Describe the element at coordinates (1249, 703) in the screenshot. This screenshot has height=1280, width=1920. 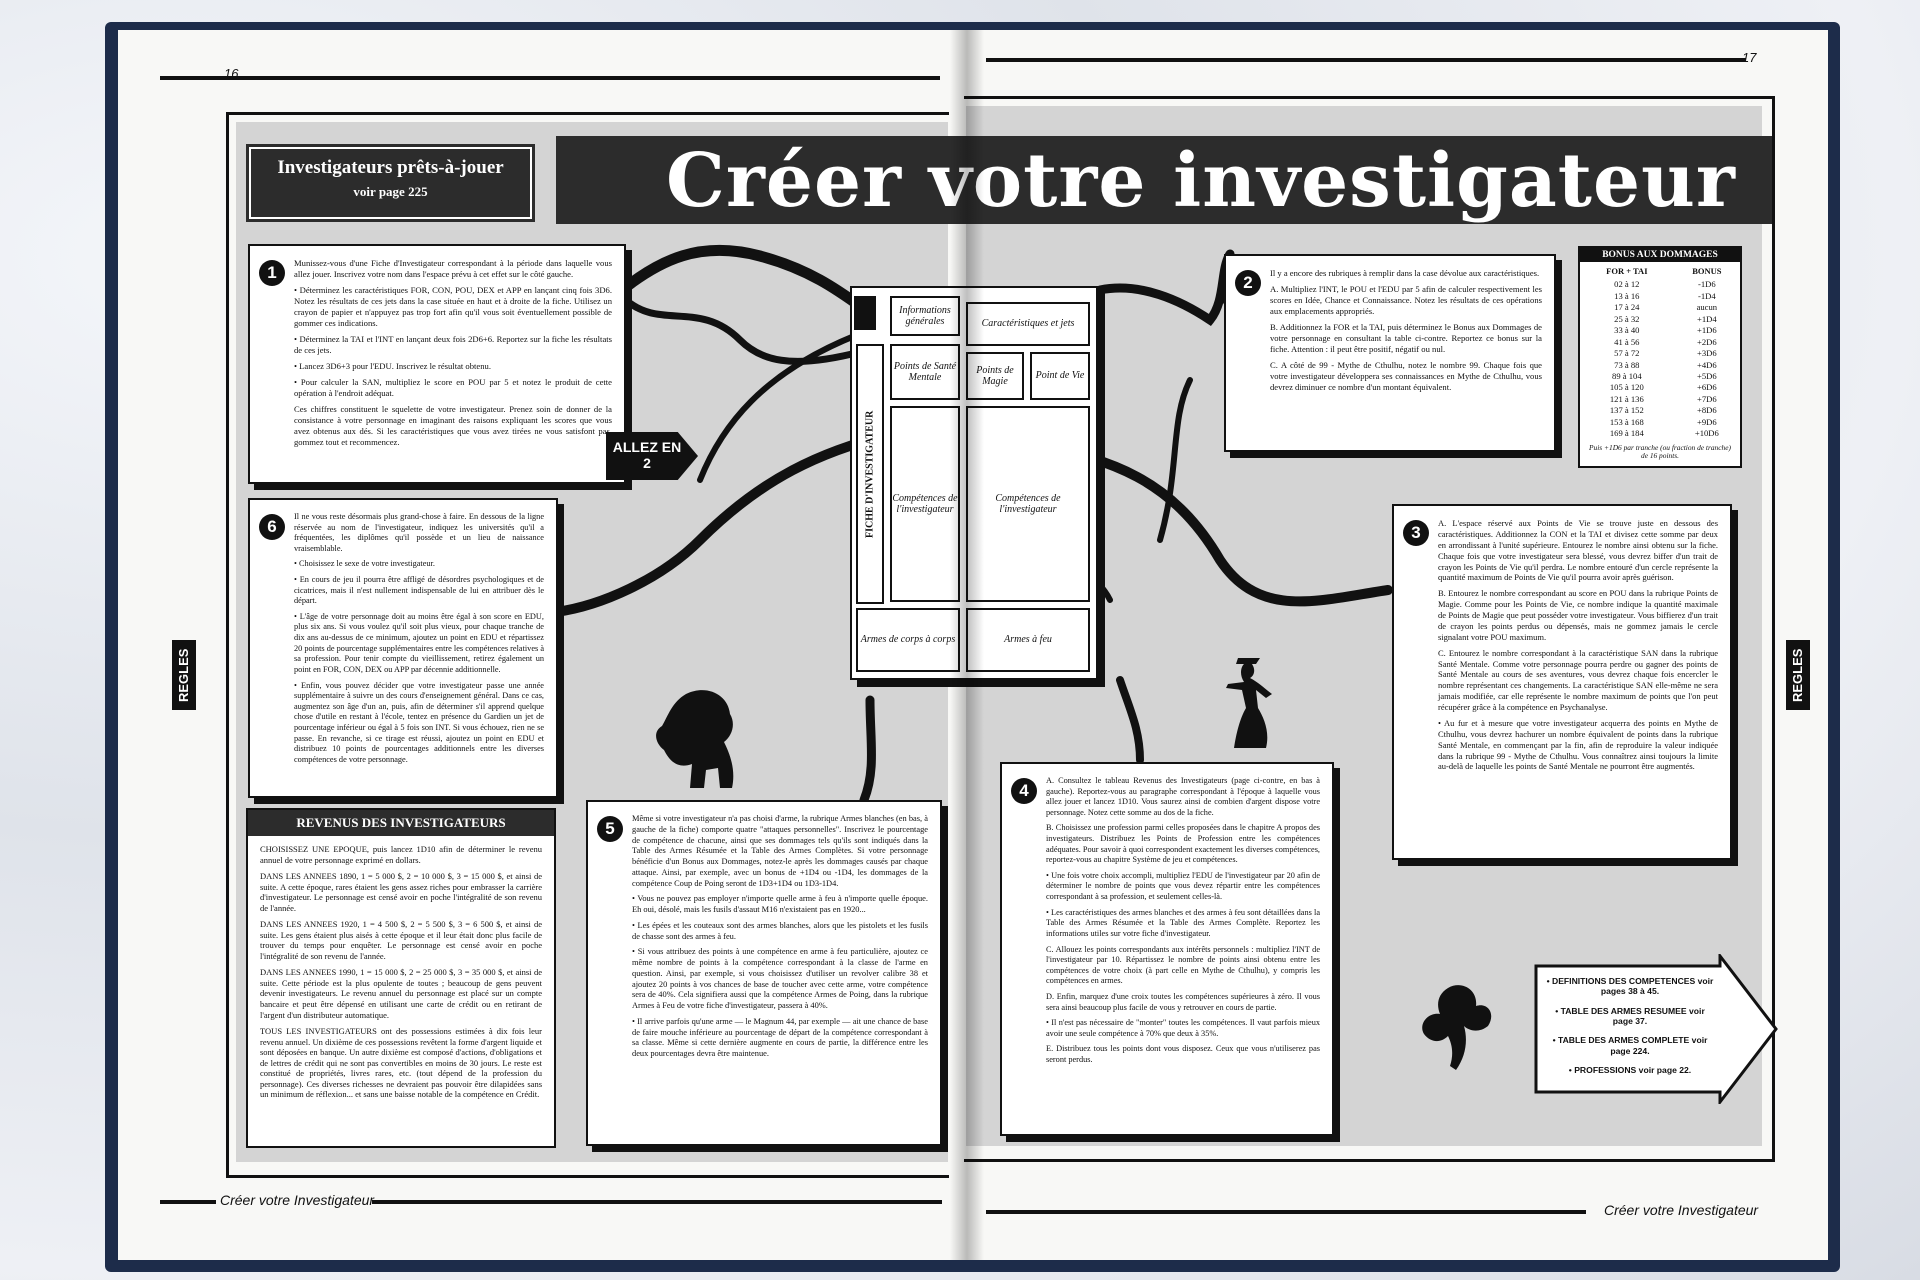
I see `woman-silhouette-icon` at that location.